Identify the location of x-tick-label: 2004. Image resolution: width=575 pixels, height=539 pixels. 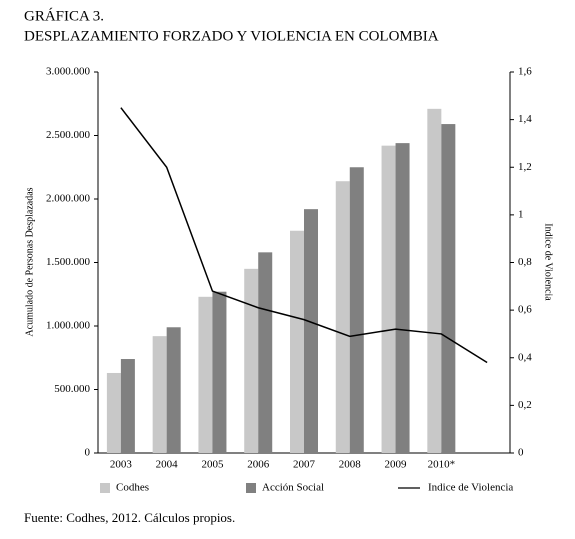
(167, 465).